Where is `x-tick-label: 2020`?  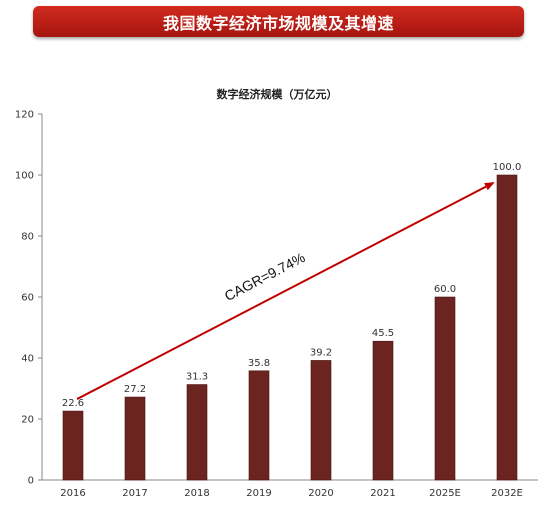
x-tick-label: 2020 is located at coordinates (320, 493).